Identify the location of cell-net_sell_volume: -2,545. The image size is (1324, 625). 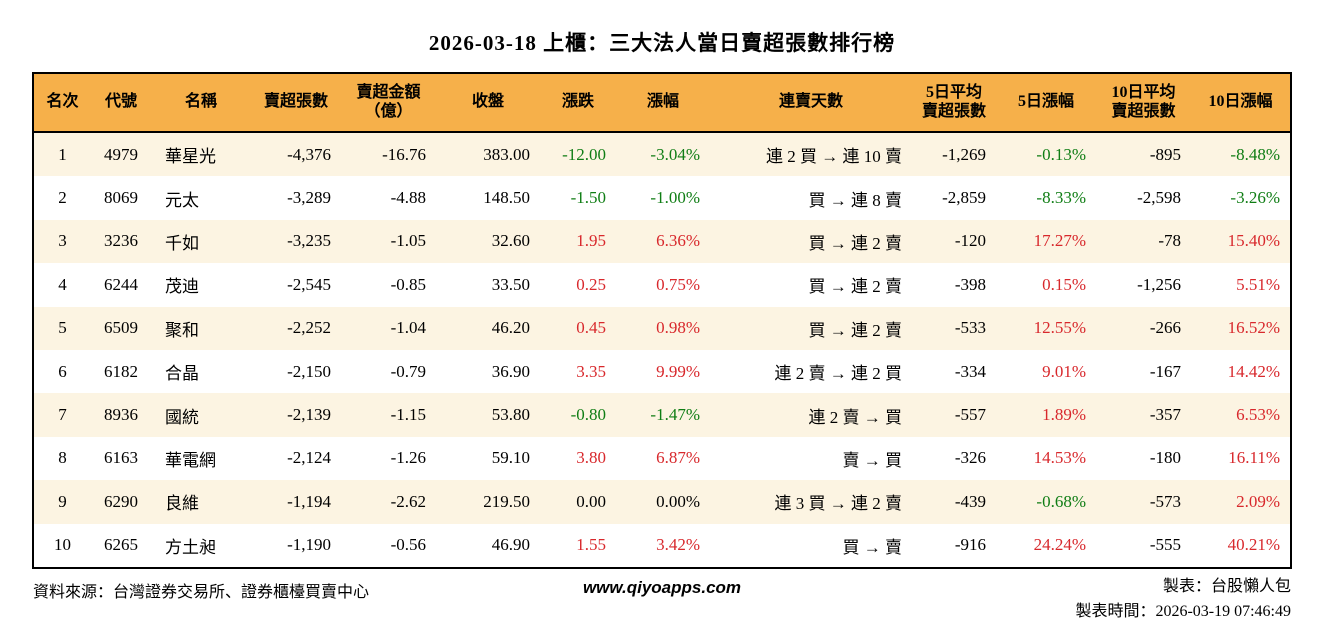
(309, 284).